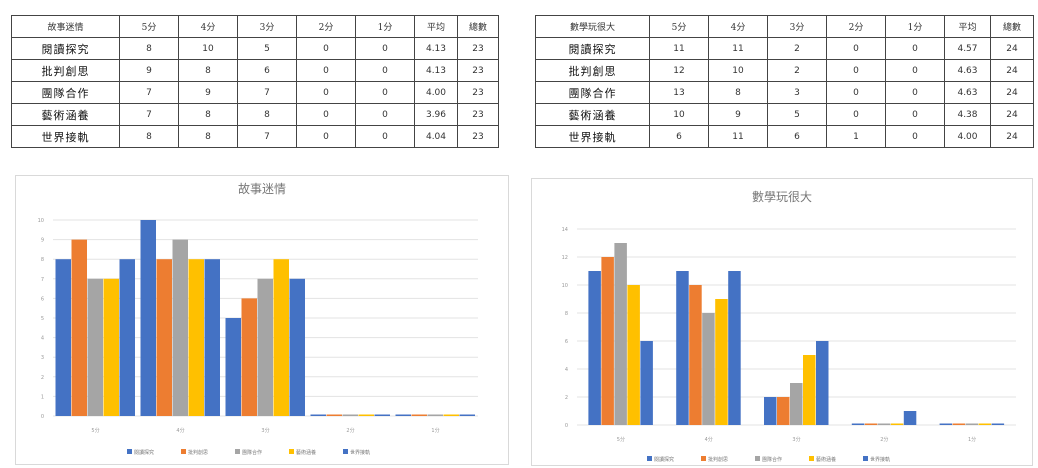 The width and height of the screenshot is (1038, 468). Describe the element at coordinates (267, 26) in the screenshot. I see `table-header-cell: 3分` at that location.